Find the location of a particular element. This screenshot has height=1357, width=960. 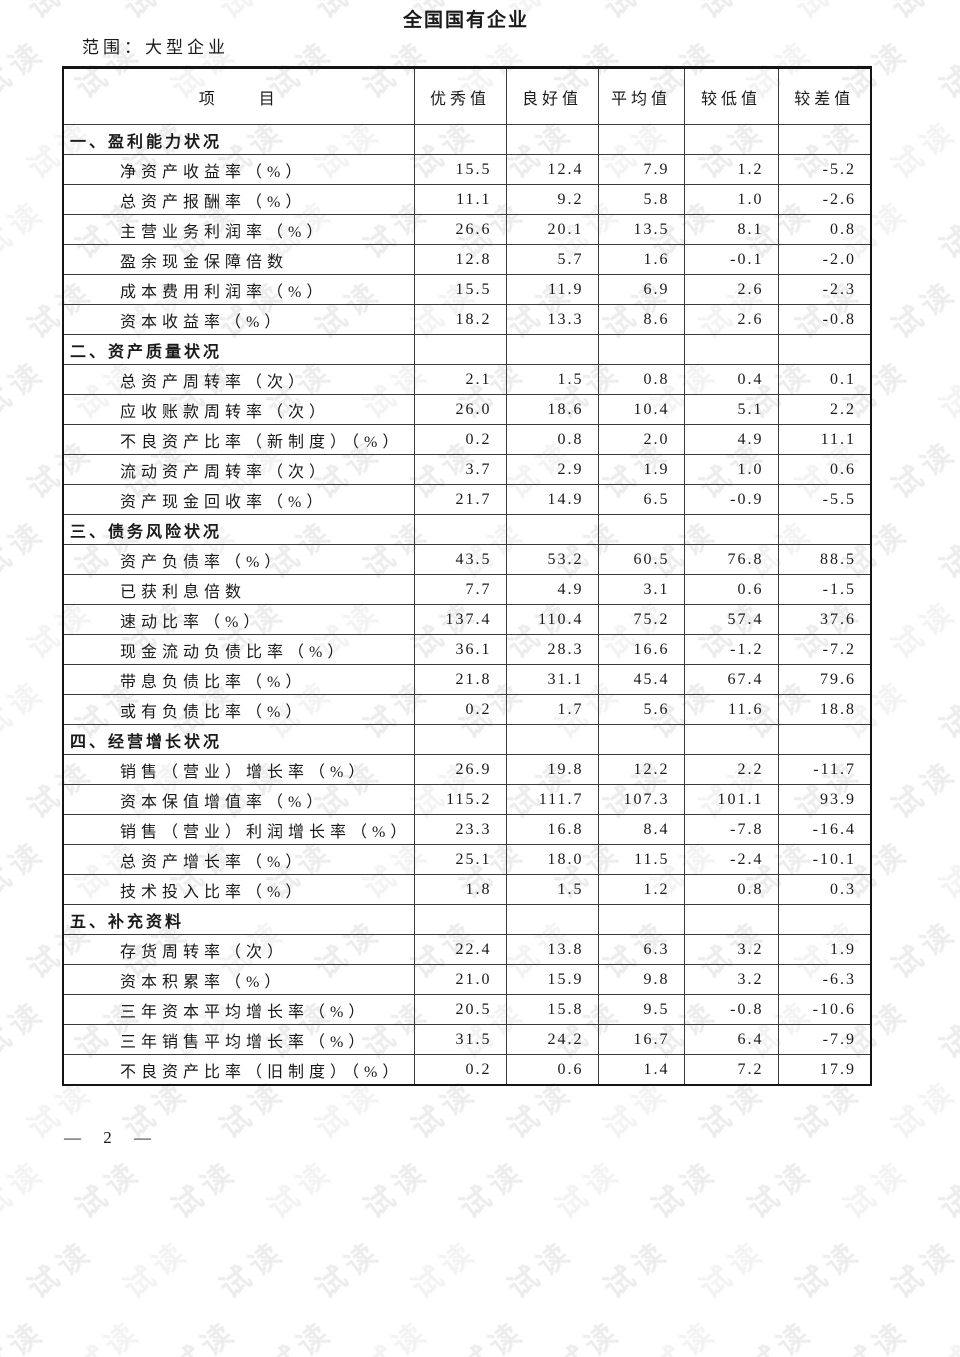

value-cell: 0.1 is located at coordinates (824, 379).